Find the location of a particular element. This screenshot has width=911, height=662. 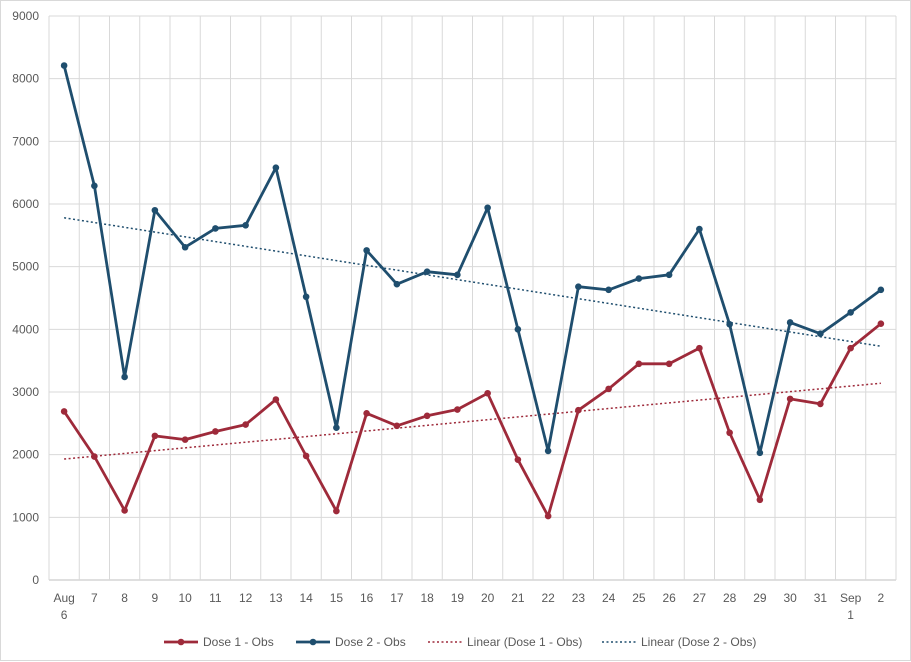

x-tick-label: 31 is located at coordinates (821, 598).